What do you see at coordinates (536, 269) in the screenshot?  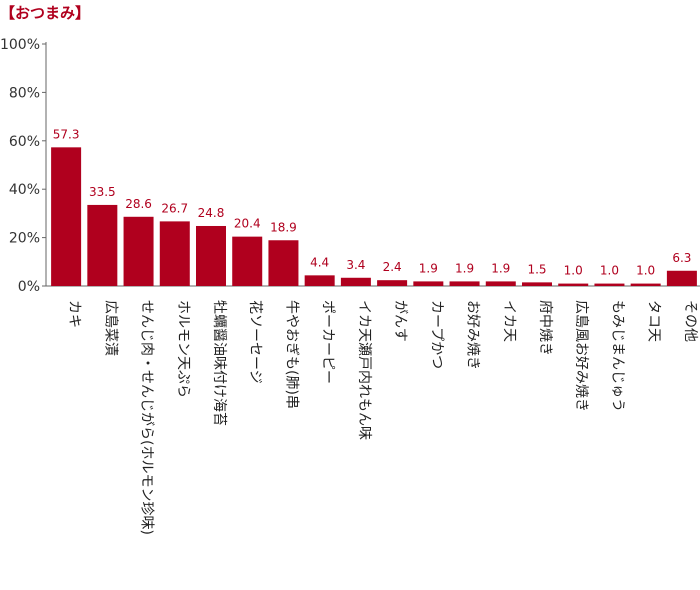 I see `bar-value-label: 1.5` at bounding box center [536, 269].